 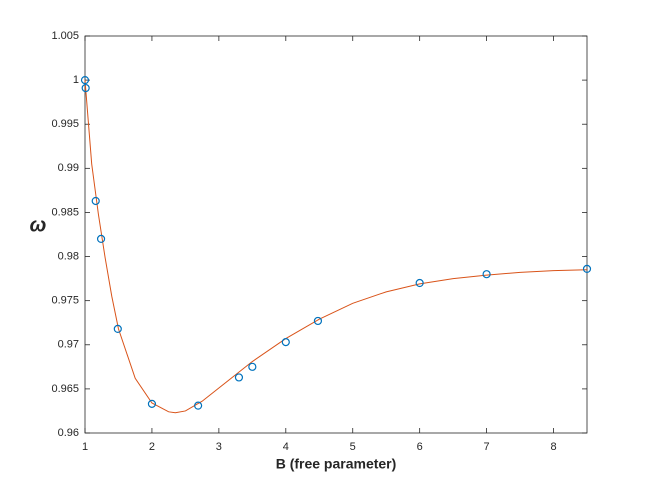 What do you see at coordinates (487, 447) in the screenshot?
I see `x-tick-label: 7` at bounding box center [487, 447].